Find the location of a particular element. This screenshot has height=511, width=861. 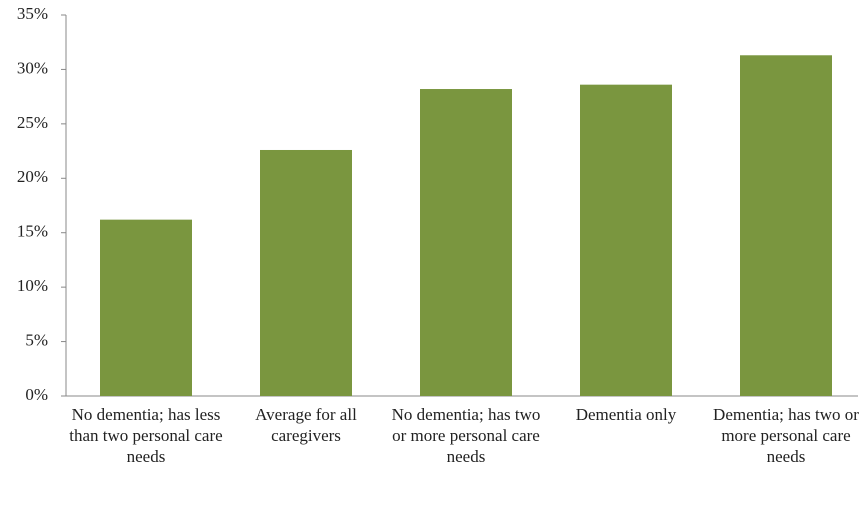

y-tick-label: 25% is located at coordinates (32, 122).